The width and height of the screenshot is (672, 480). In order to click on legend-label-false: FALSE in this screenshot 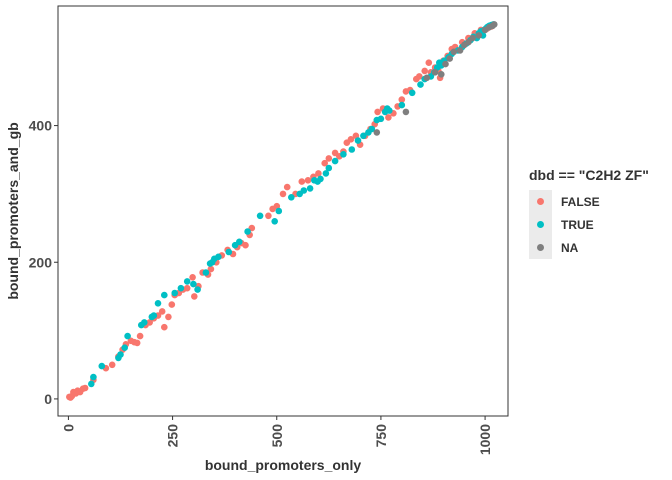, I will do `click(580, 202)`.